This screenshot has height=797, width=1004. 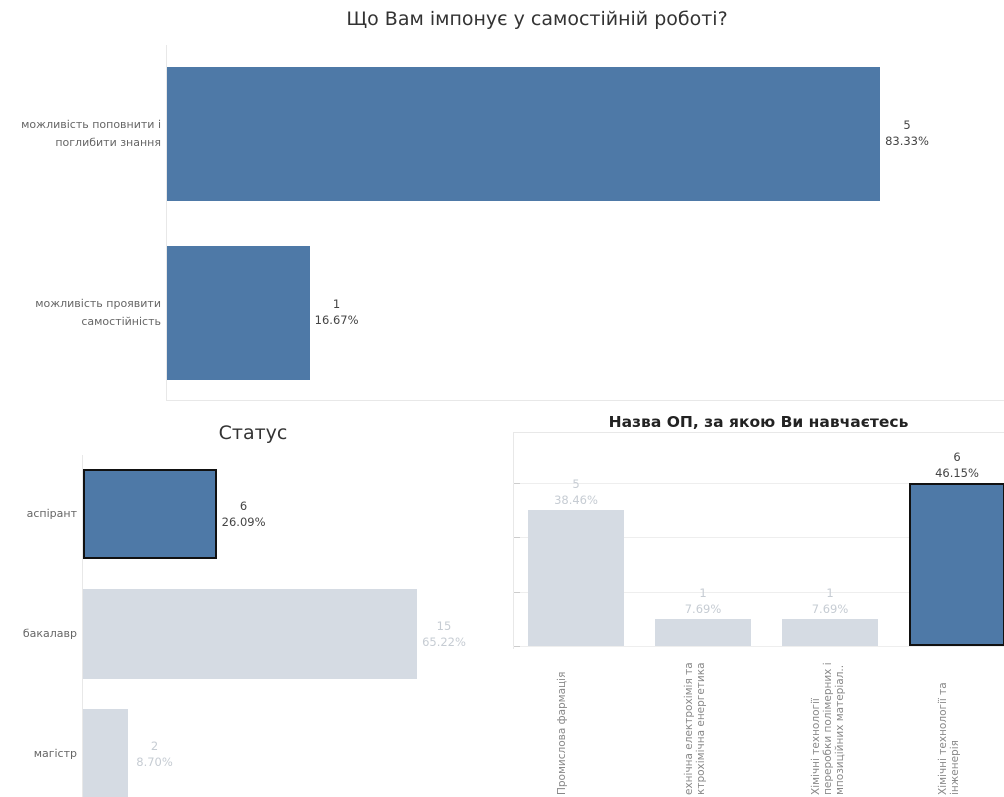 What do you see at coordinates (243, 506) in the screenshot?
I see `value-label-status-1-count: 6` at bounding box center [243, 506].